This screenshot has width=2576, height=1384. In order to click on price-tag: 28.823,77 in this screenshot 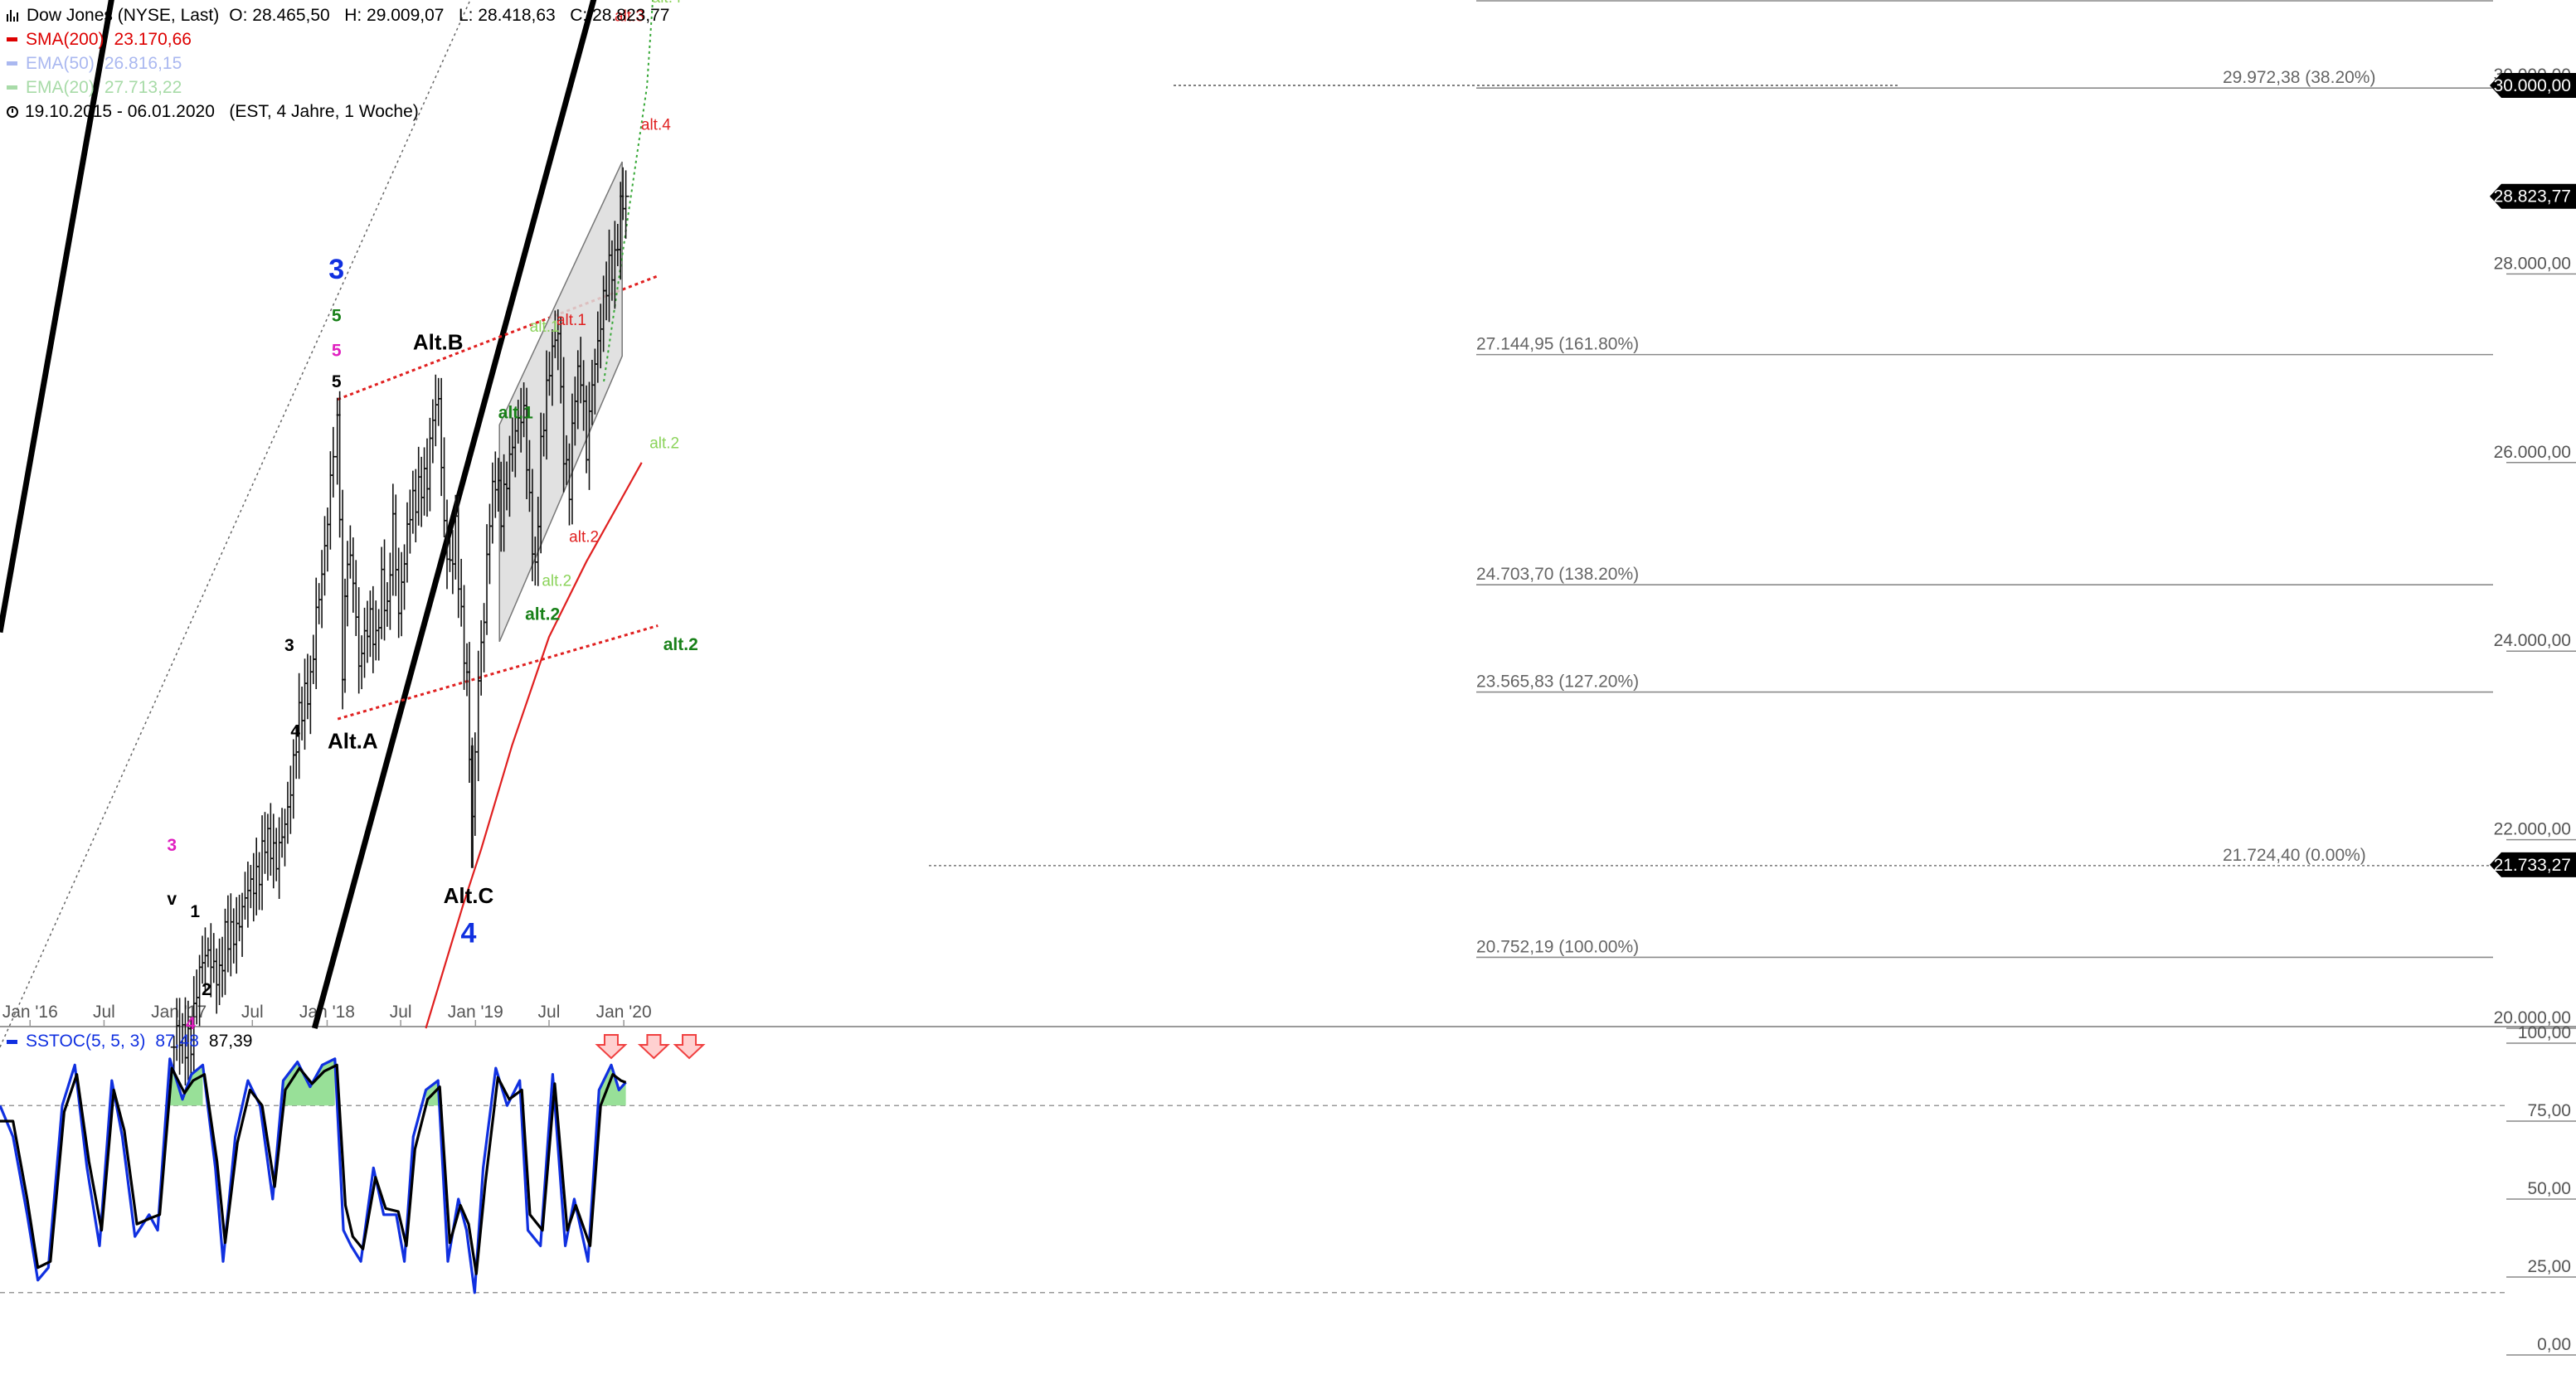, I will do `click(2533, 196)`.